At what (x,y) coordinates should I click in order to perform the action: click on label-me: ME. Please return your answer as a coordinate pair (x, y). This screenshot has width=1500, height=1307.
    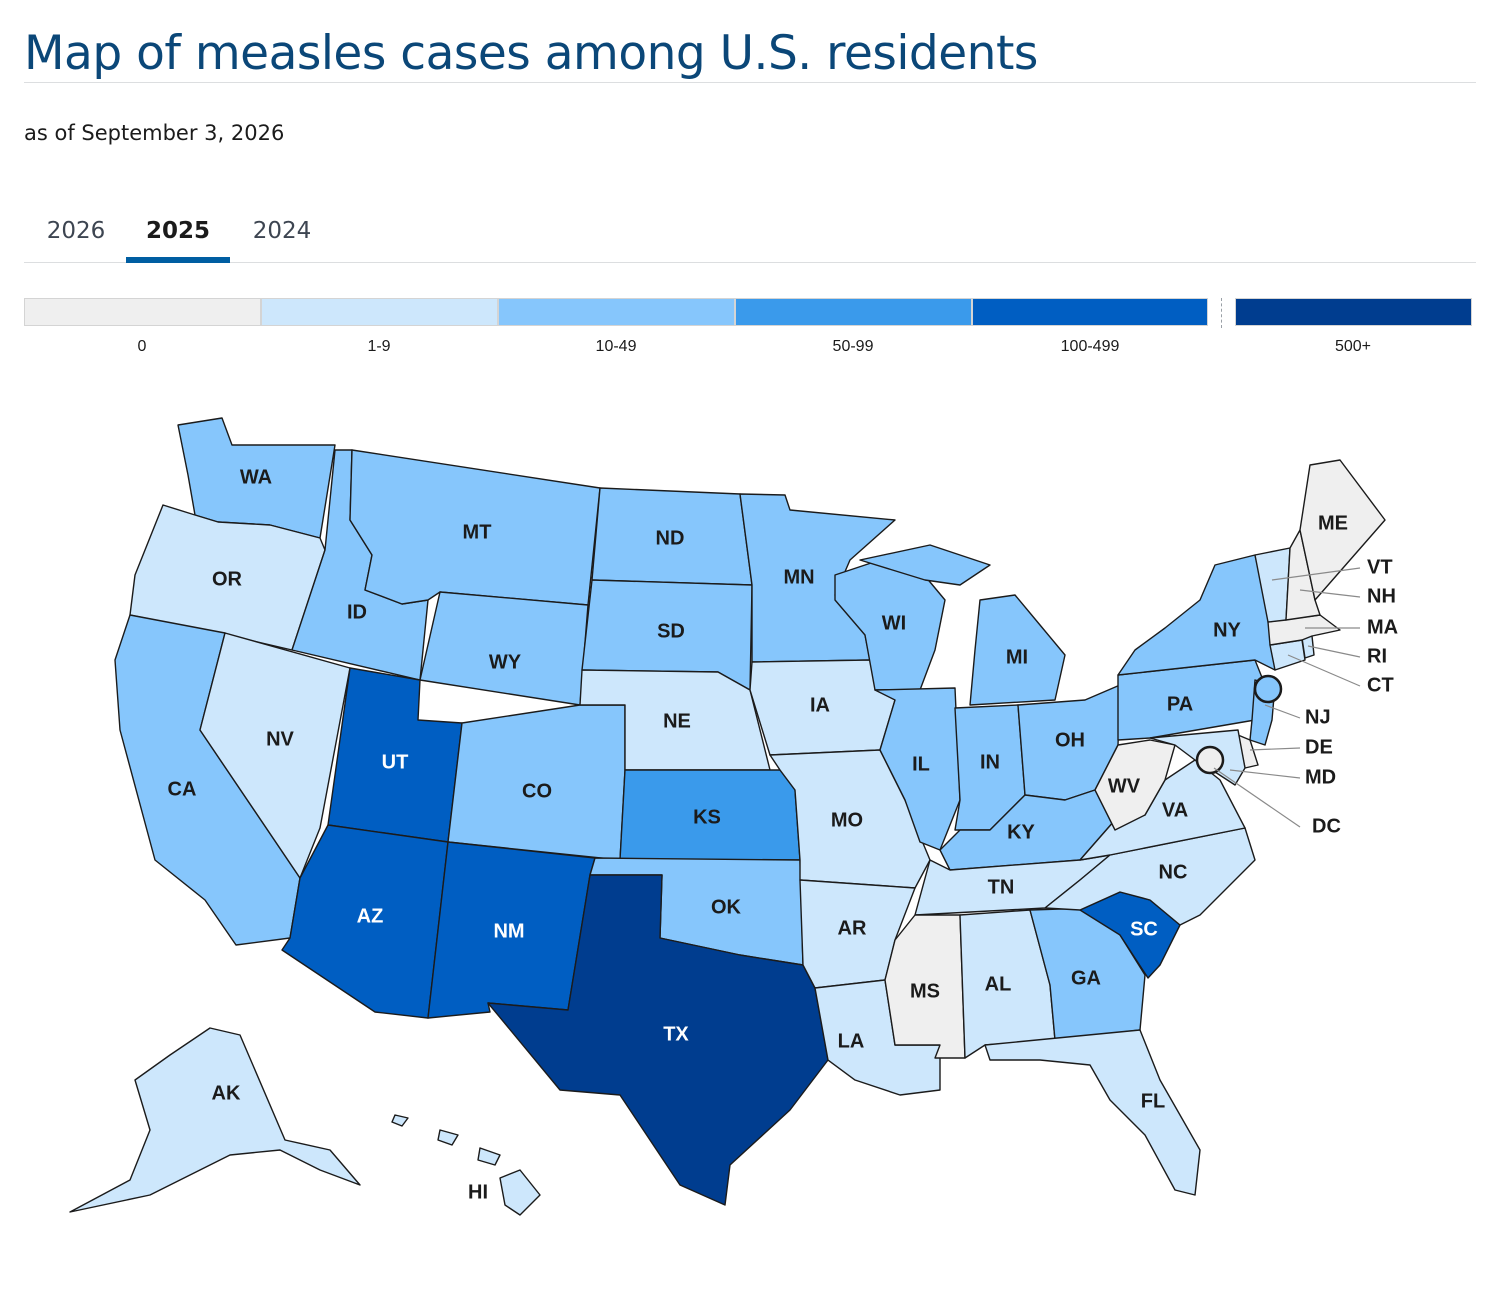
    Looking at the image, I should click on (1333, 523).